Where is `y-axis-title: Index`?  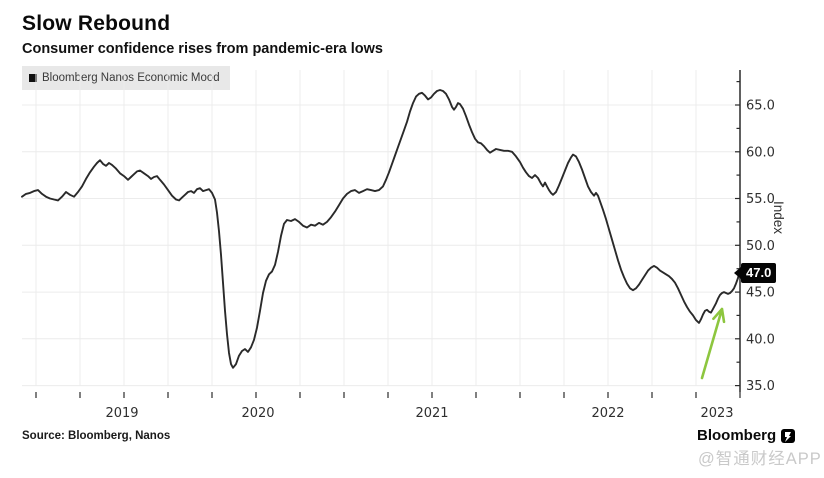 y-axis-title: Index is located at coordinates (778, 218).